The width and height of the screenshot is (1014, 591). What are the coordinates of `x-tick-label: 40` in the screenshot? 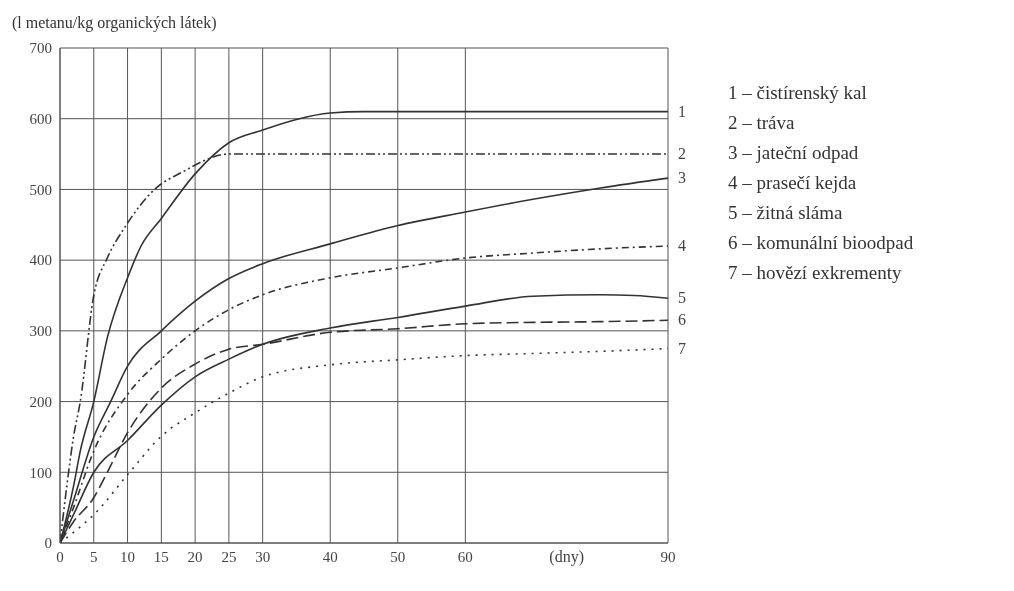 It's located at (330, 556).